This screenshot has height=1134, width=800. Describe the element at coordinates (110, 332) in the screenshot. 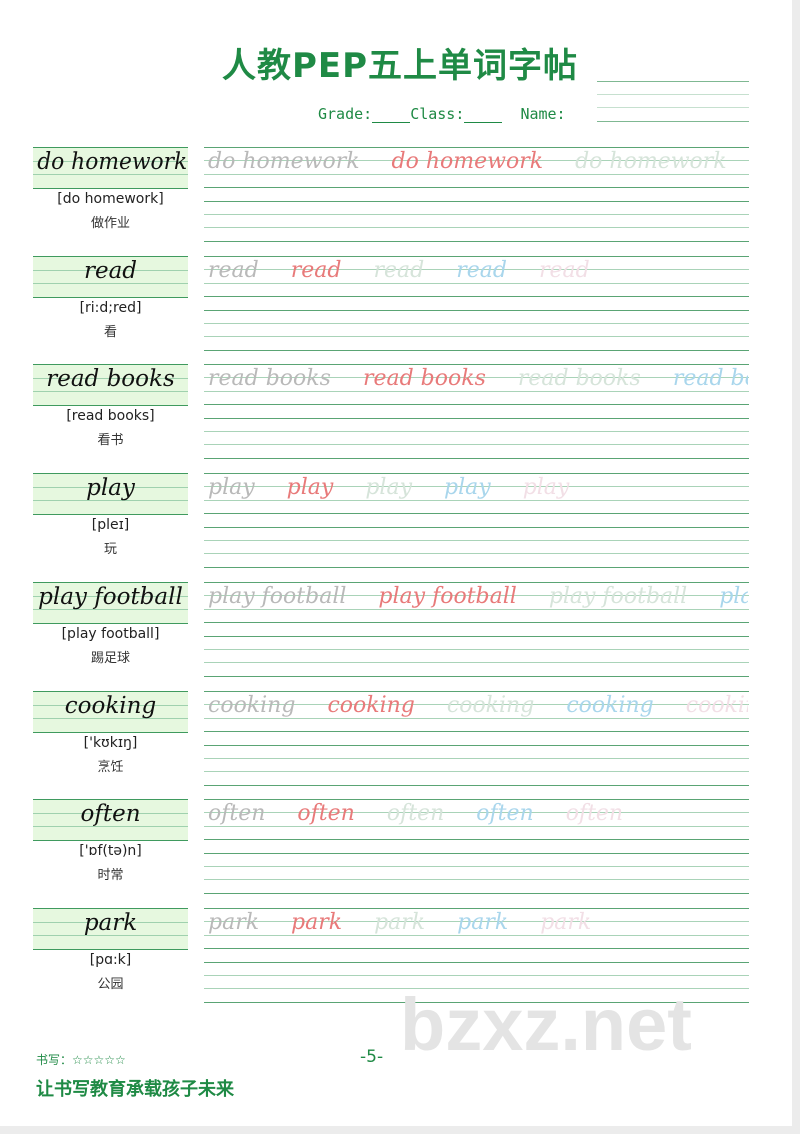

I see `meaning: 看` at that location.